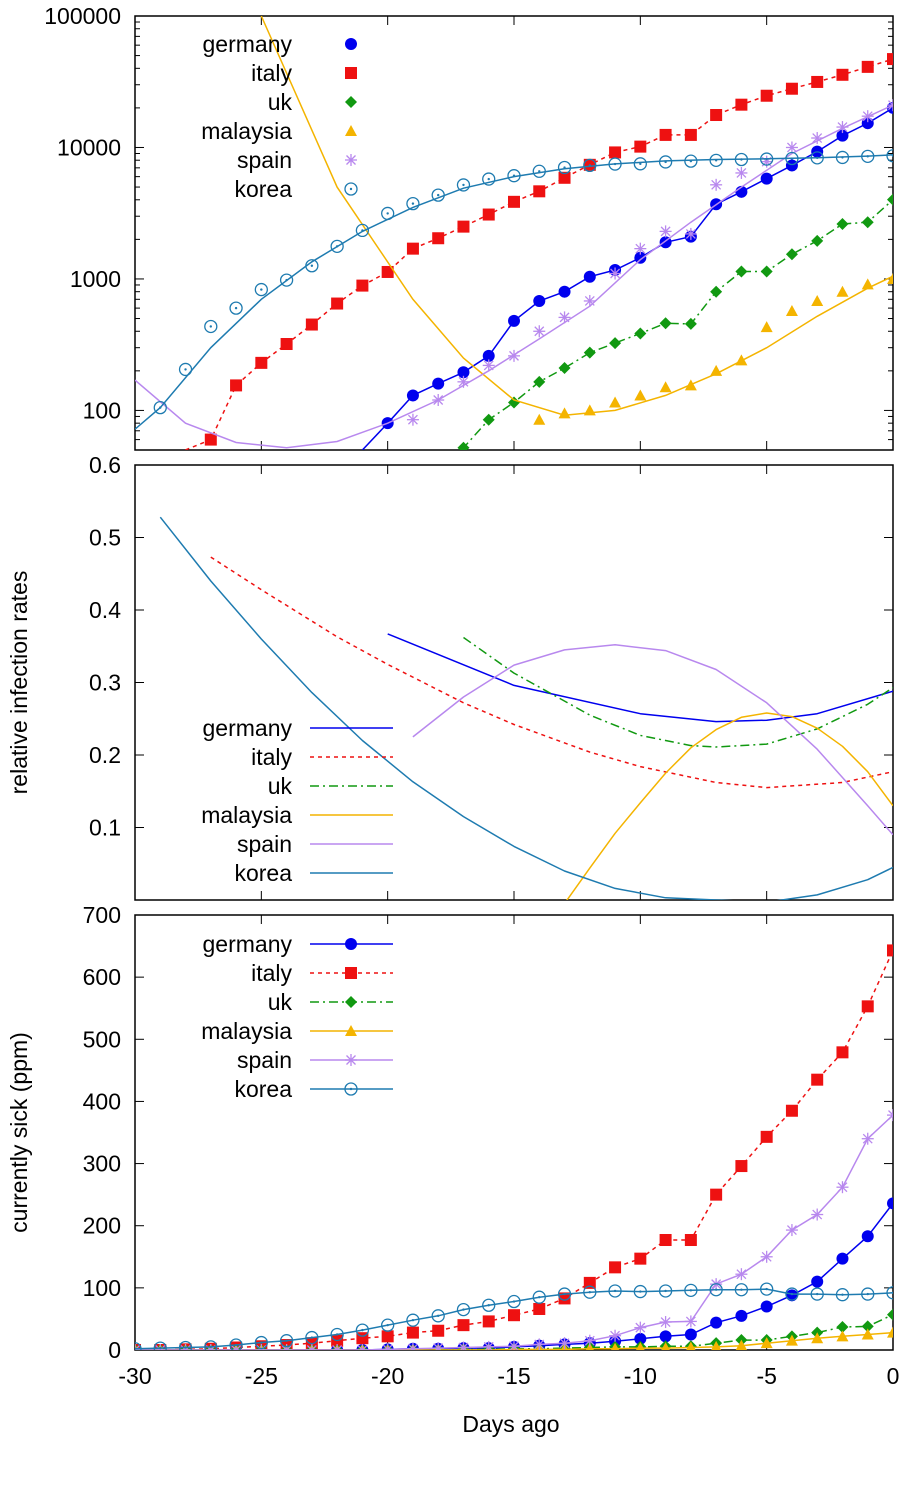  What do you see at coordinates (102, 915) in the screenshot?
I see `y-tick-label: 700` at bounding box center [102, 915].